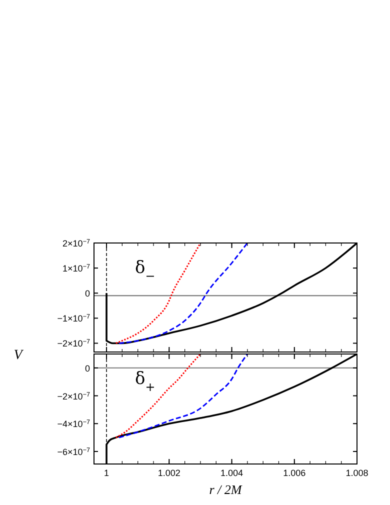 Image resolution: width=390 pixels, height=505 pixels. What do you see at coordinates (294, 473) in the screenshot?
I see `x-tick-label: 1.006` at bounding box center [294, 473].